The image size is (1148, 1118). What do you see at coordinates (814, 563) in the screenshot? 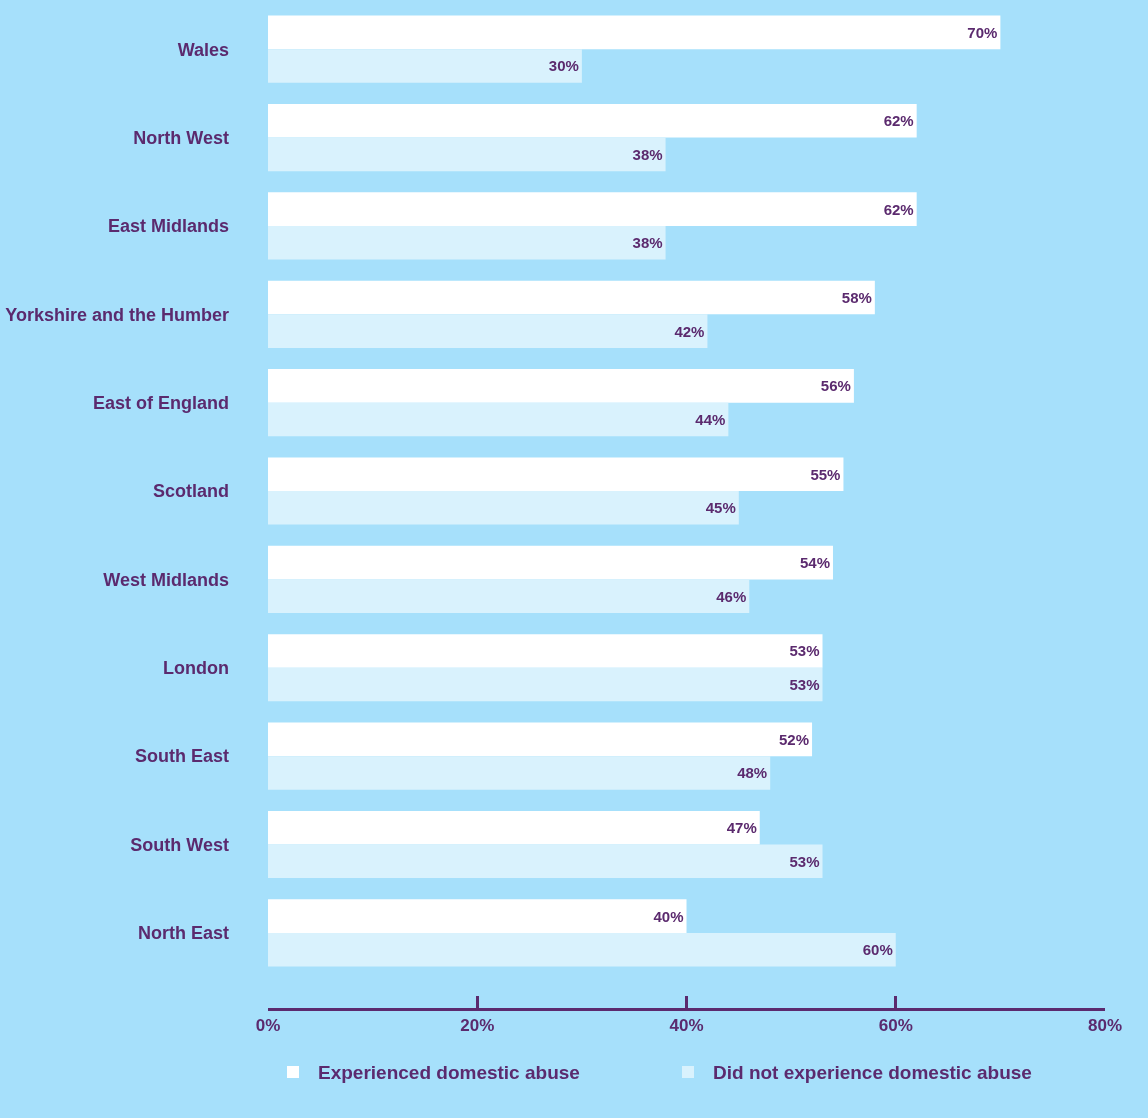
I see `data-label: 54%` at bounding box center [814, 563].